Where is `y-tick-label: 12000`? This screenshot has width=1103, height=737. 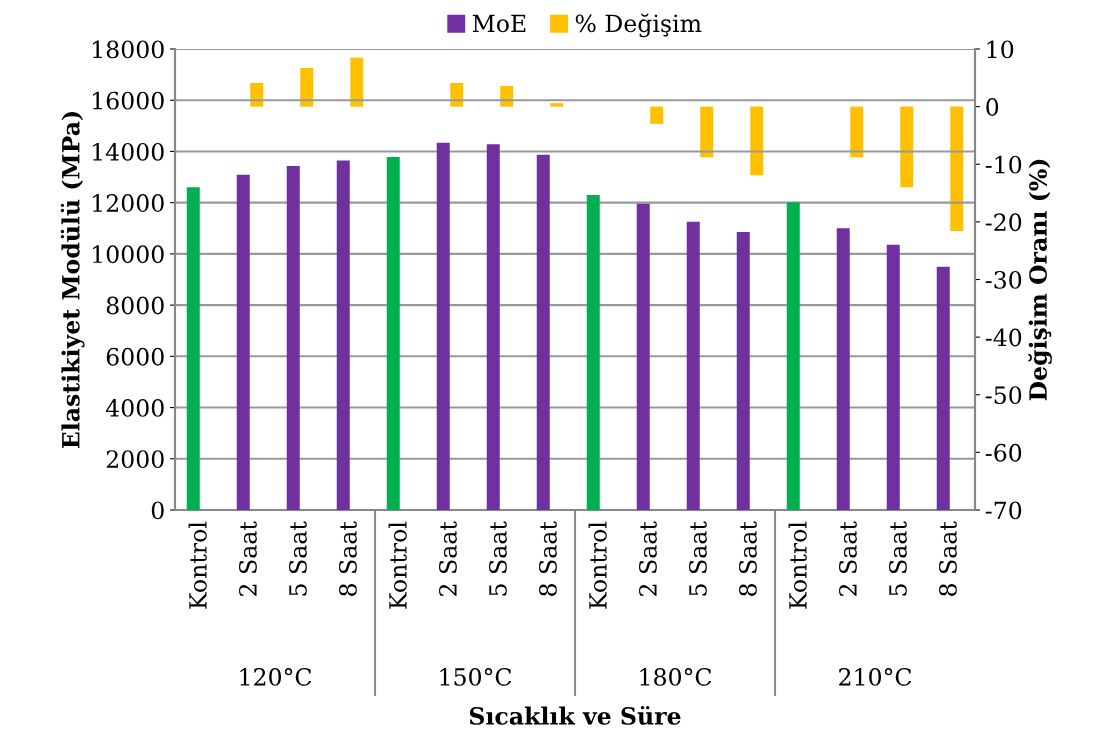
y-tick-label: 12000 is located at coordinates (128, 203).